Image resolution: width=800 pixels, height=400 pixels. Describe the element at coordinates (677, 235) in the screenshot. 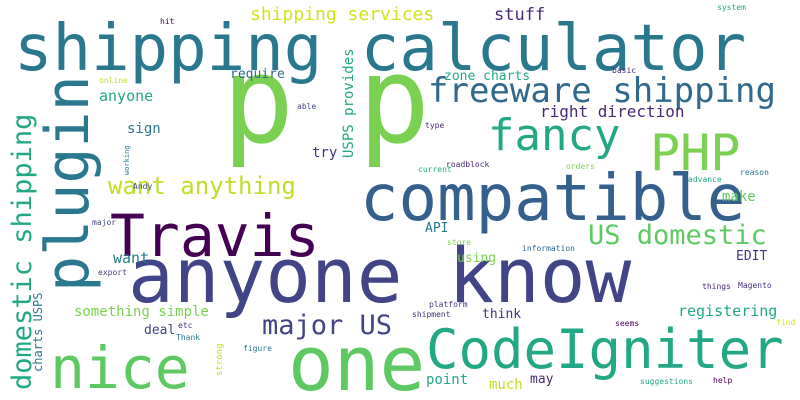

I see `word: US domestic` at that location.